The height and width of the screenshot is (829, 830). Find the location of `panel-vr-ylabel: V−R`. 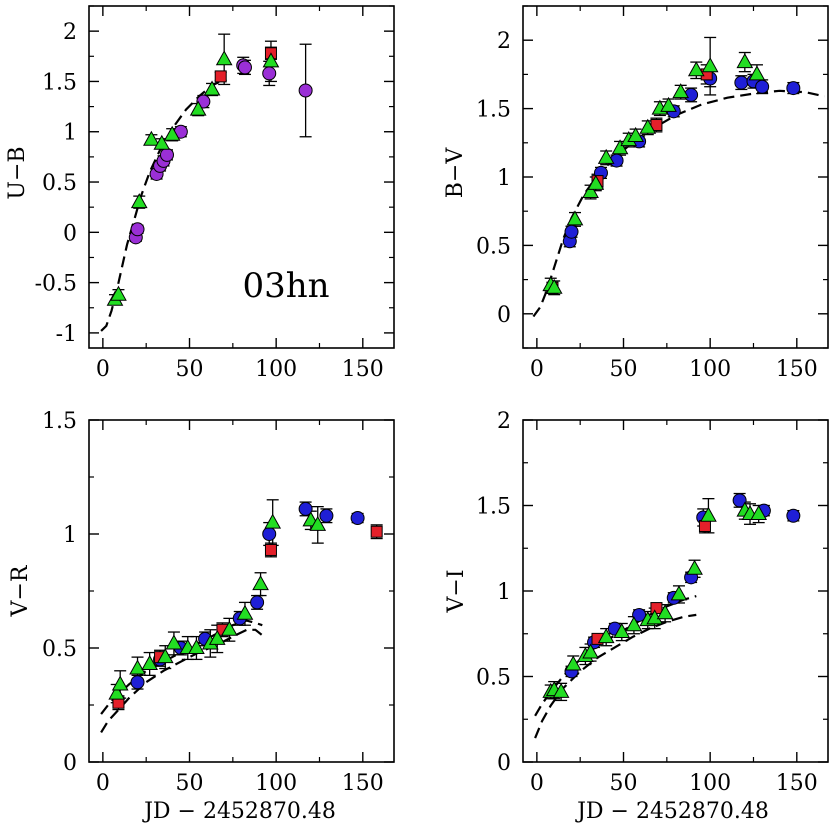

panel-vr-ylabel: V−R is located at coordinates (20, 590).